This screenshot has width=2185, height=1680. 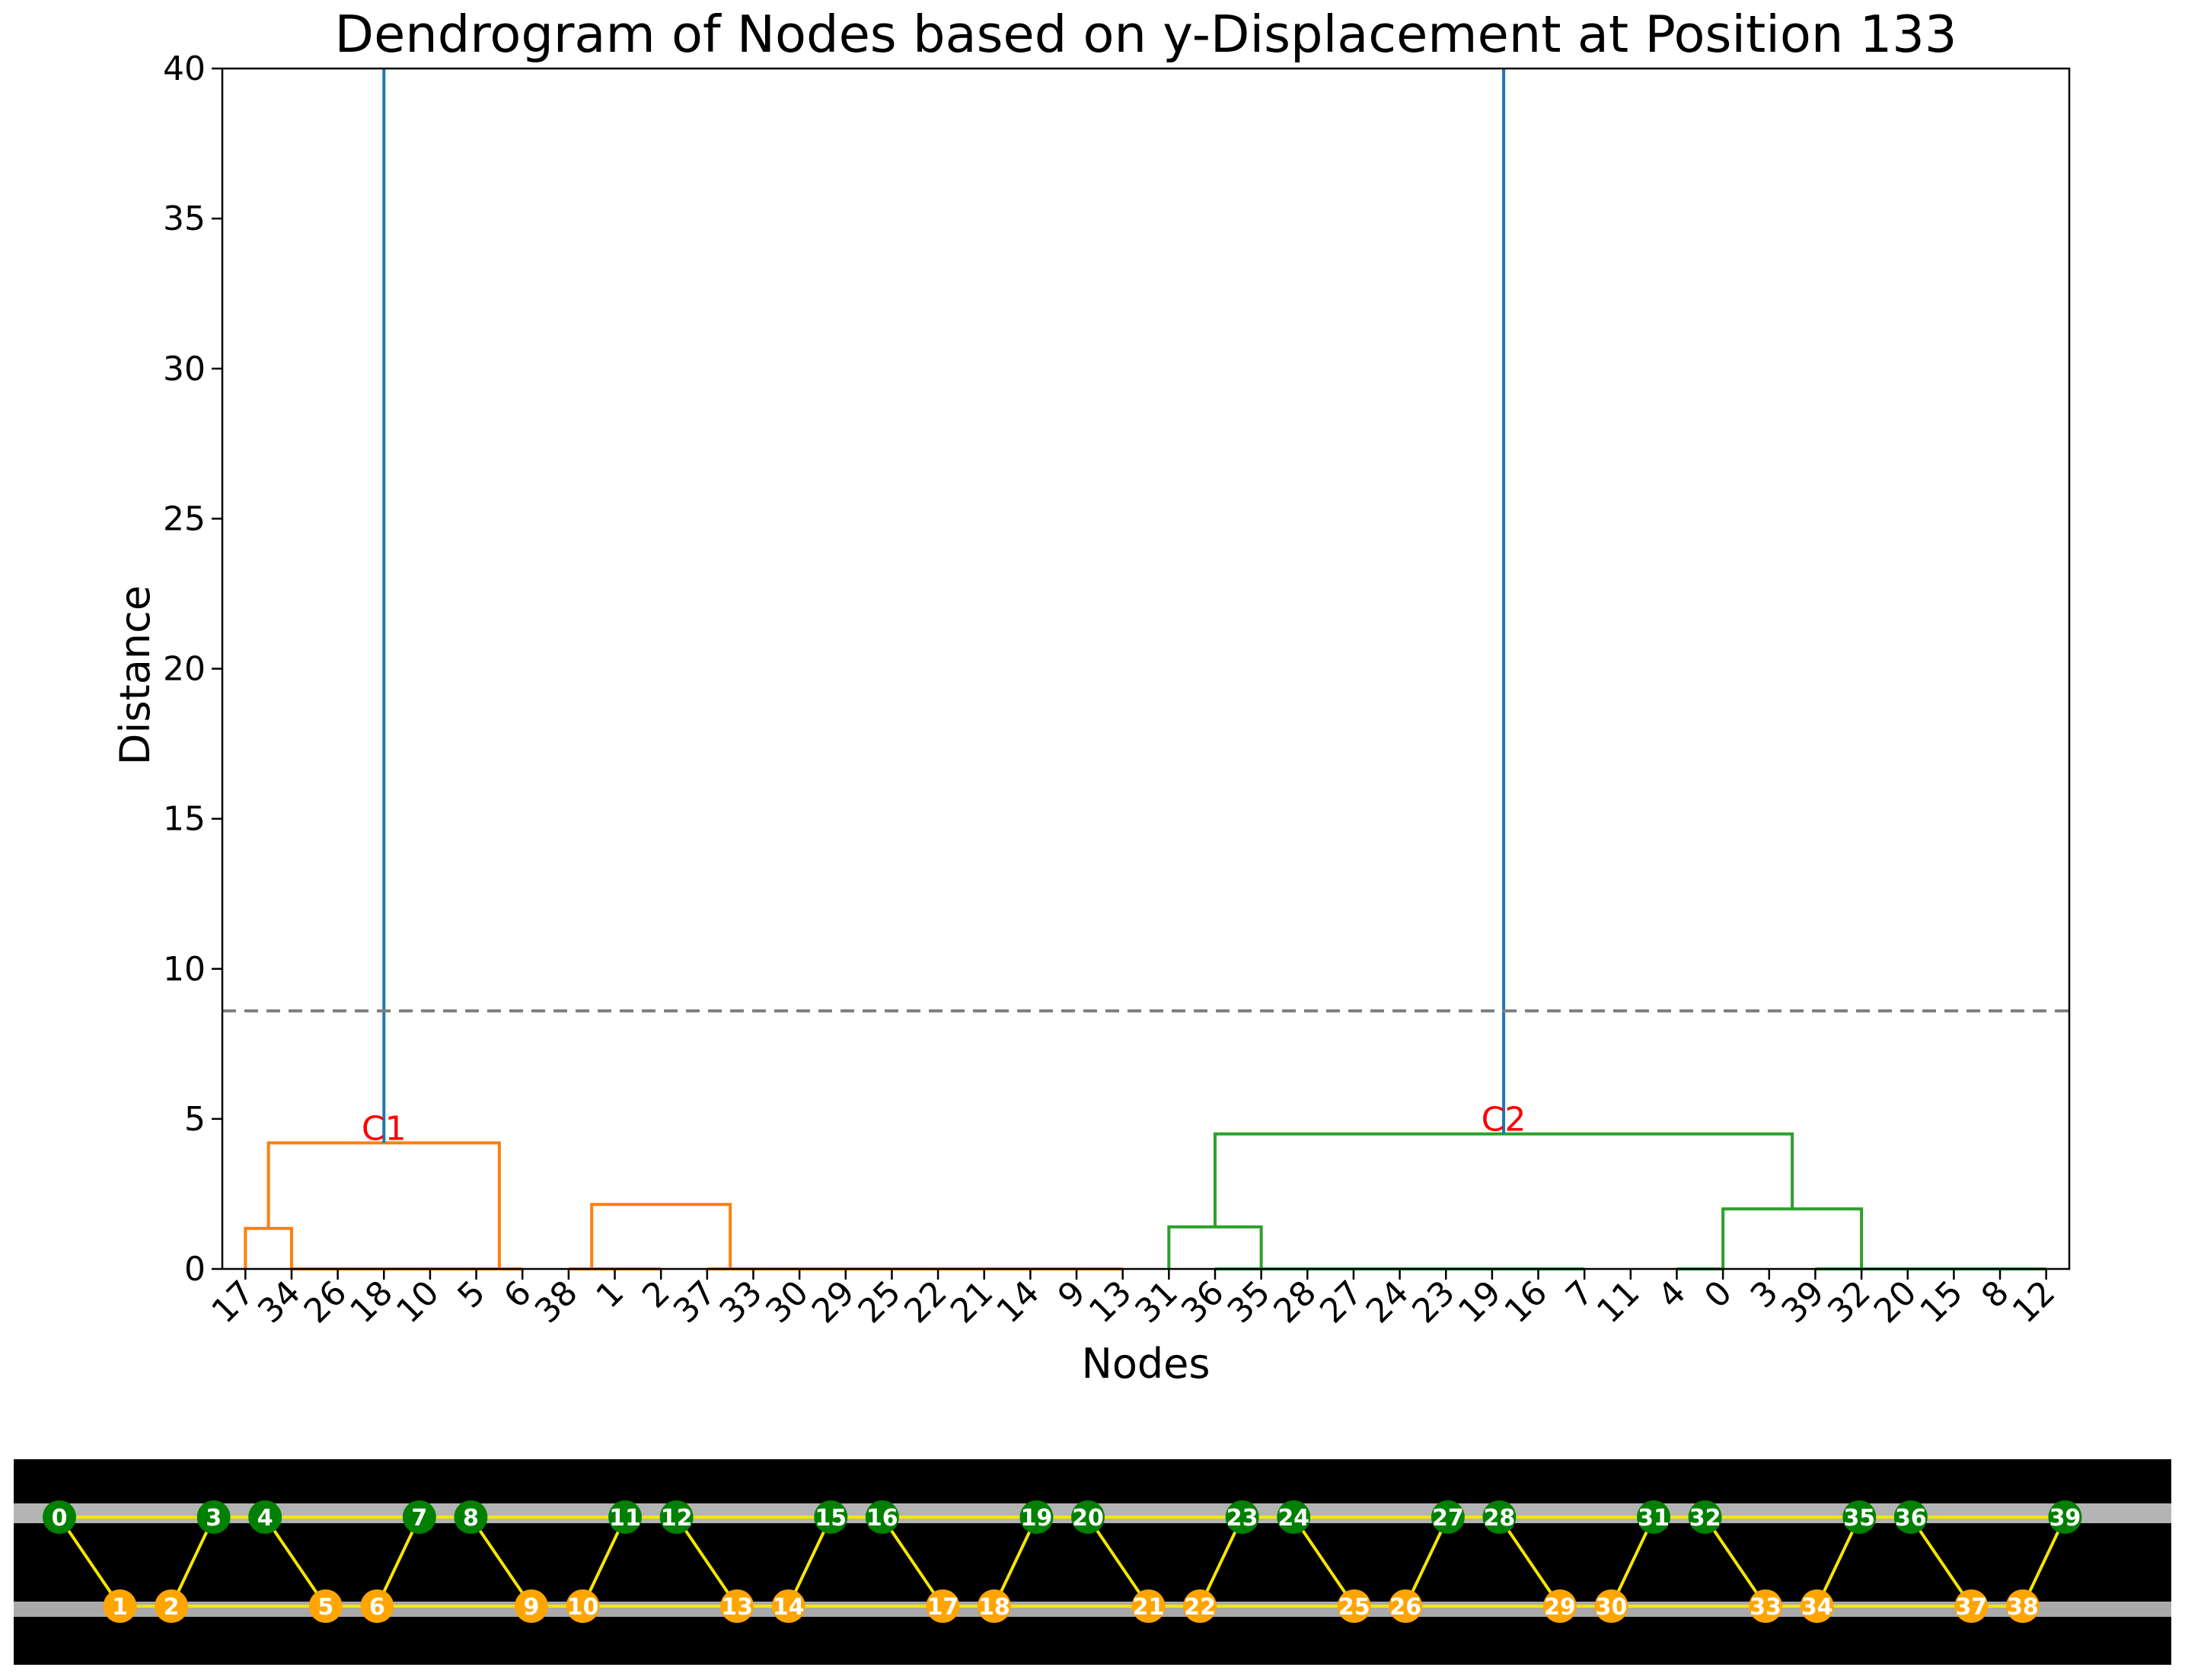 I want to click on node-label-37: 37, so click(x=1971, y=1607).